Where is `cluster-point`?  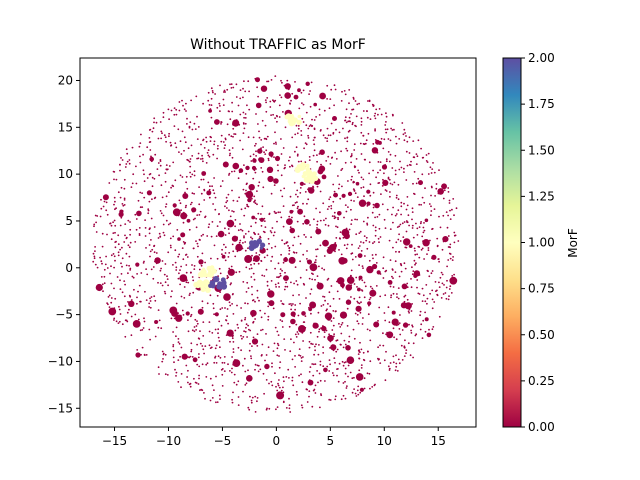 cluster-point is located at coordinates (307, 179).